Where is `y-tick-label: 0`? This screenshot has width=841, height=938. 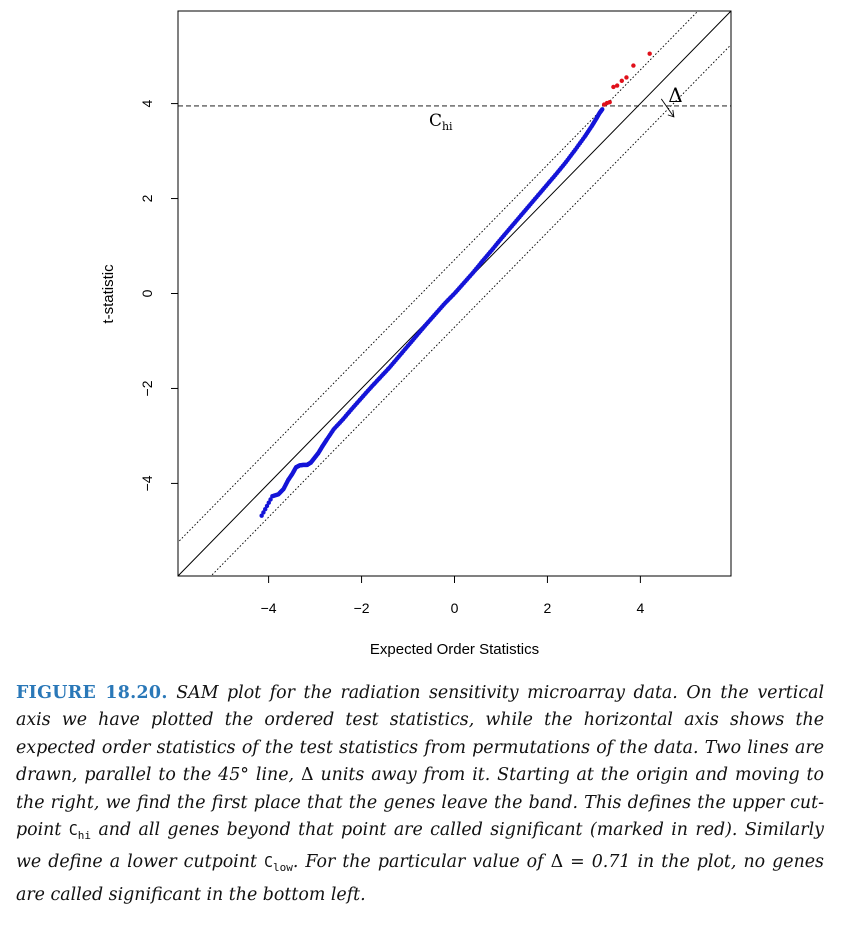 y-tick-label: 0 is located at coordinates (147, 293).